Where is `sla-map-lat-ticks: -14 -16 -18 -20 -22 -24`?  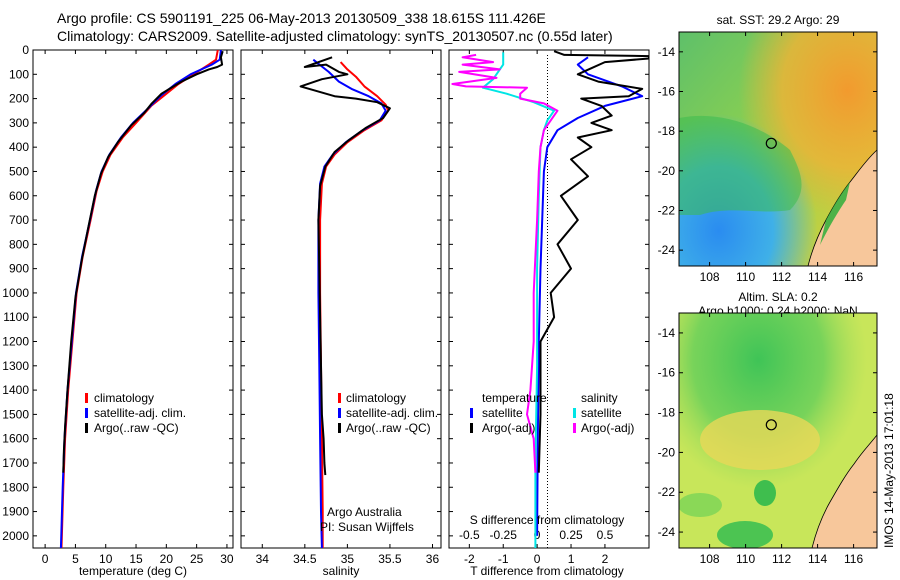 sla-map-lat-ticks: -14 -16 -18 -20 -22 -24 is located at coordinates (767, 432).